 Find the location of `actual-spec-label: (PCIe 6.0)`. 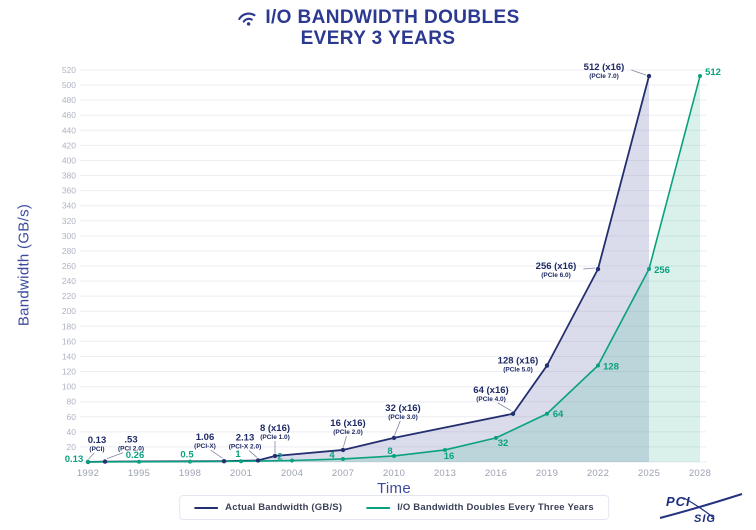

actual-spec-label: (PCIe 6.0) is located at coordinates (556, 275).